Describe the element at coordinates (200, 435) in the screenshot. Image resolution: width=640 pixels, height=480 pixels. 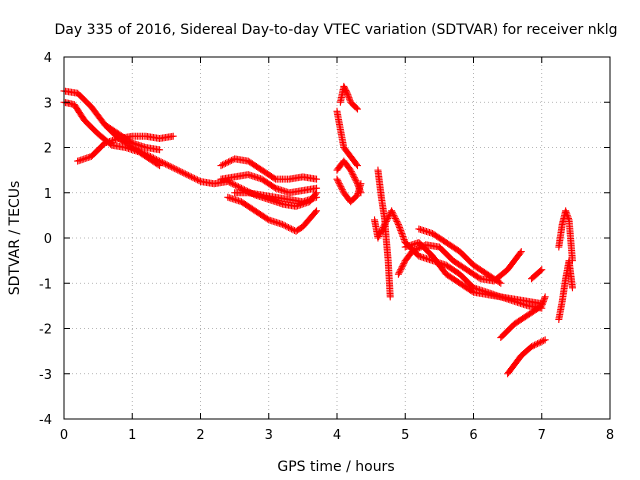
I see `x-tick-label: 2` at that location.